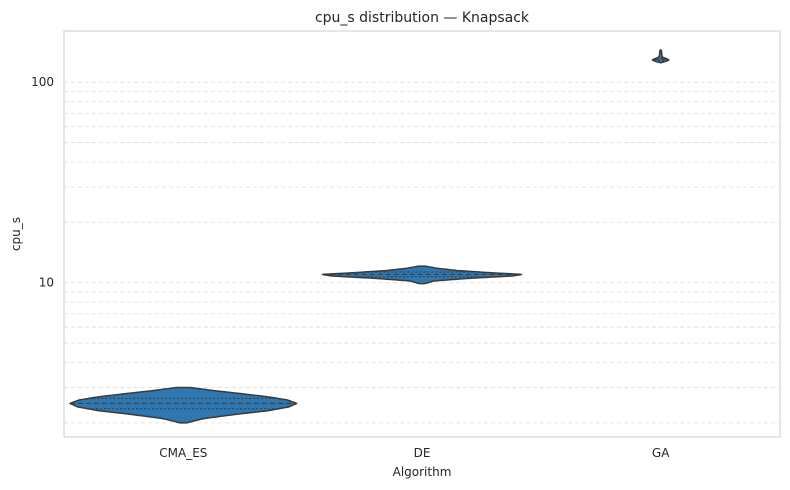  What do you see at coordinates (42, 182) in the screenshot?
I see `y-axis-ticks: 10 100` at bounding box center [42, 182].